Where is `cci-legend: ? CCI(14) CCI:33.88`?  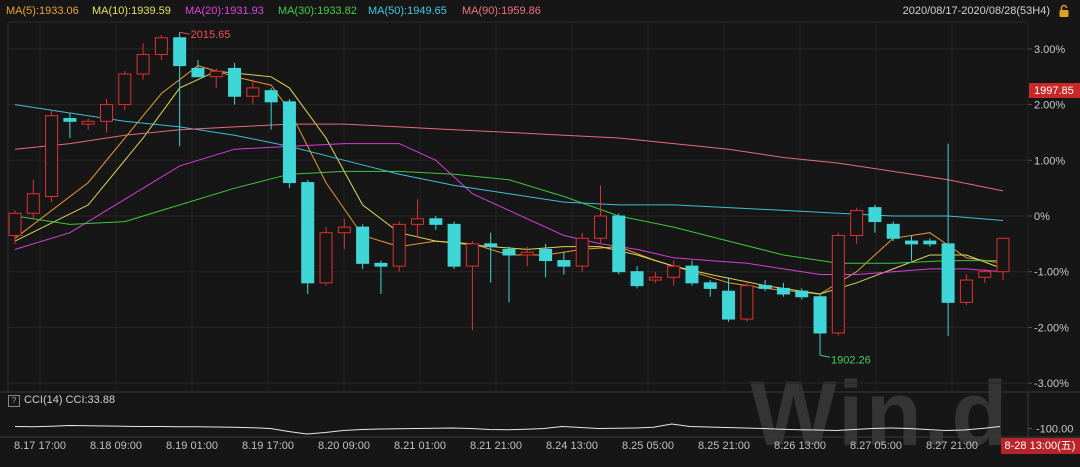 cci-legend: ? CCI(14) CCI:33.88 is located at coordinates (61, 400).